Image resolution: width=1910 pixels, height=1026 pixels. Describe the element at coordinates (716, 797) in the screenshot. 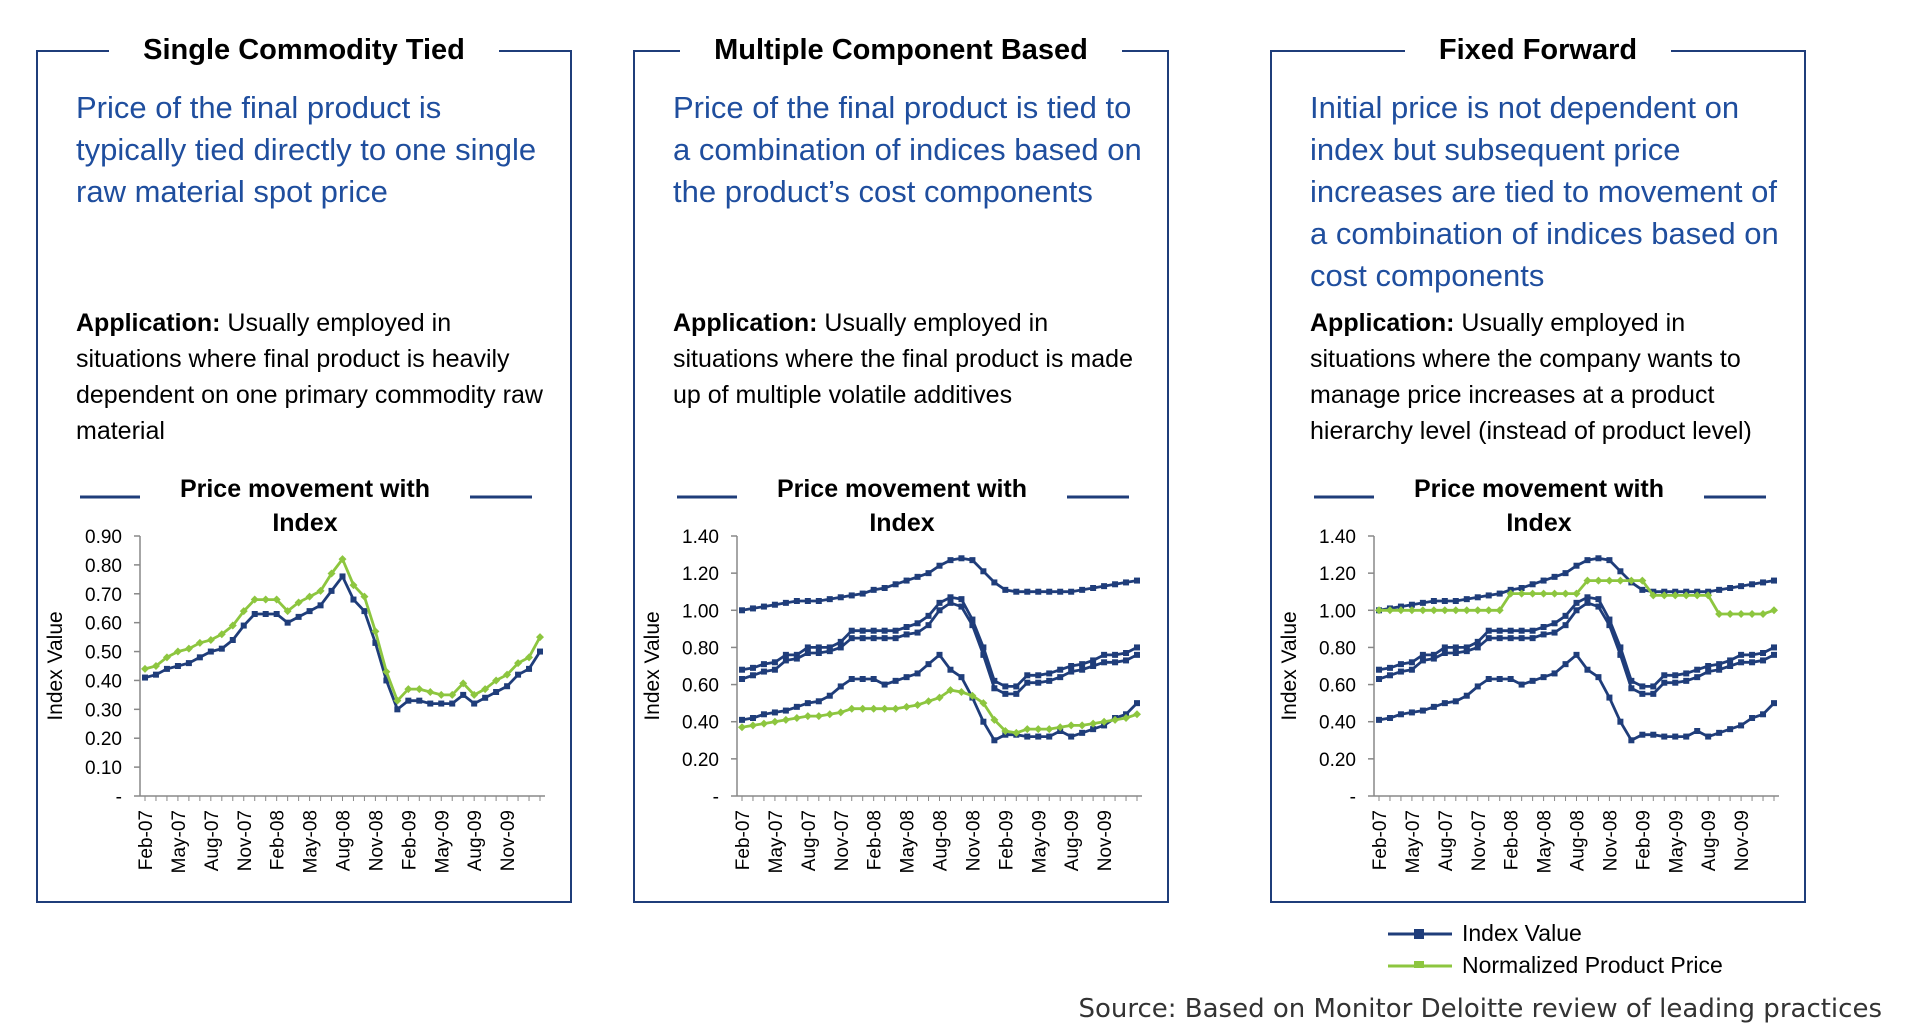

I see `y-tick-label: -` at that location.